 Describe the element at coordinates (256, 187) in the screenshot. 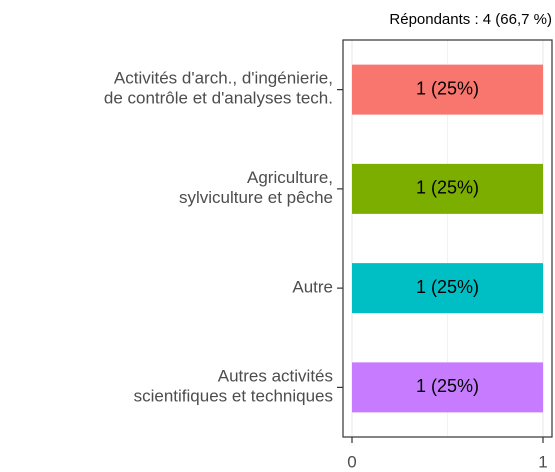

I see `y-tick-label: Agriculture, sylviculture et pêche` at that location.